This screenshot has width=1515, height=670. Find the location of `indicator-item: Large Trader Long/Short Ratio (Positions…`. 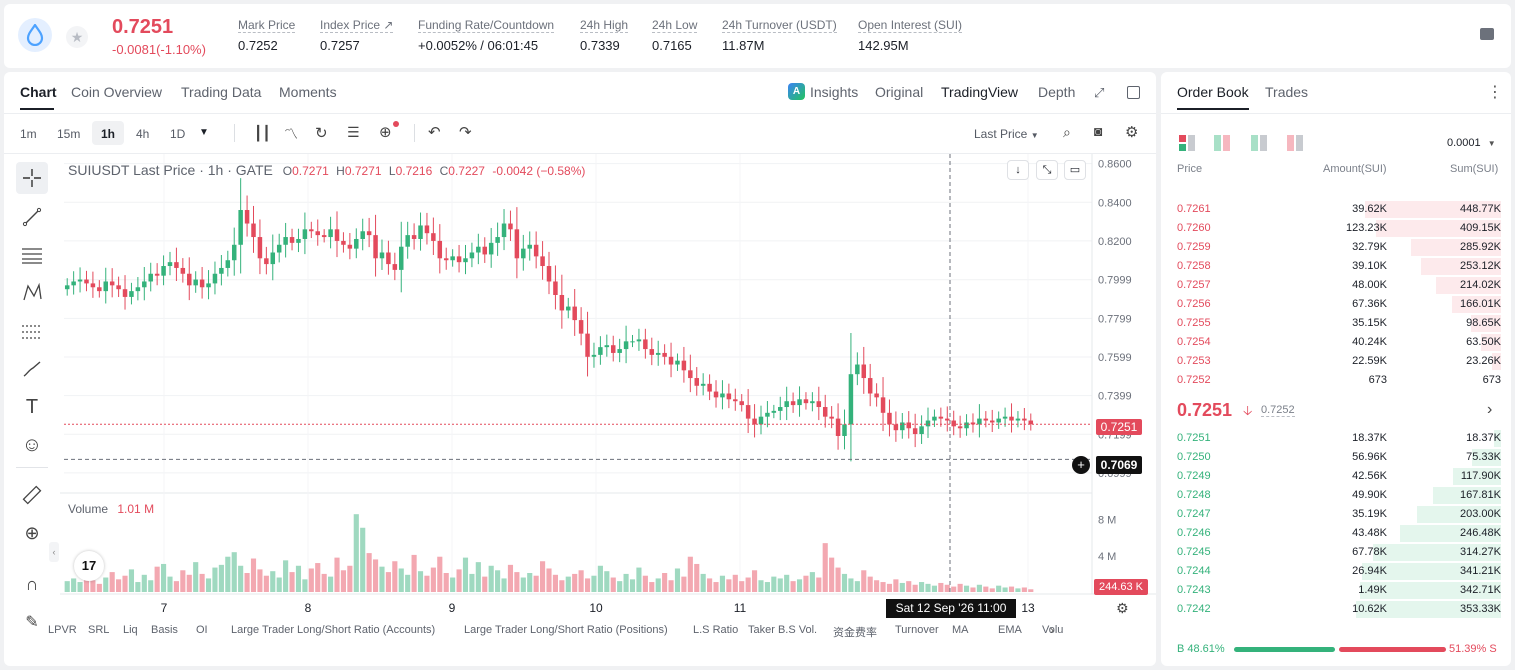

indicator-item: Large Trader Long/Short Ratio (Positions… is located at coordinates (566, 630).